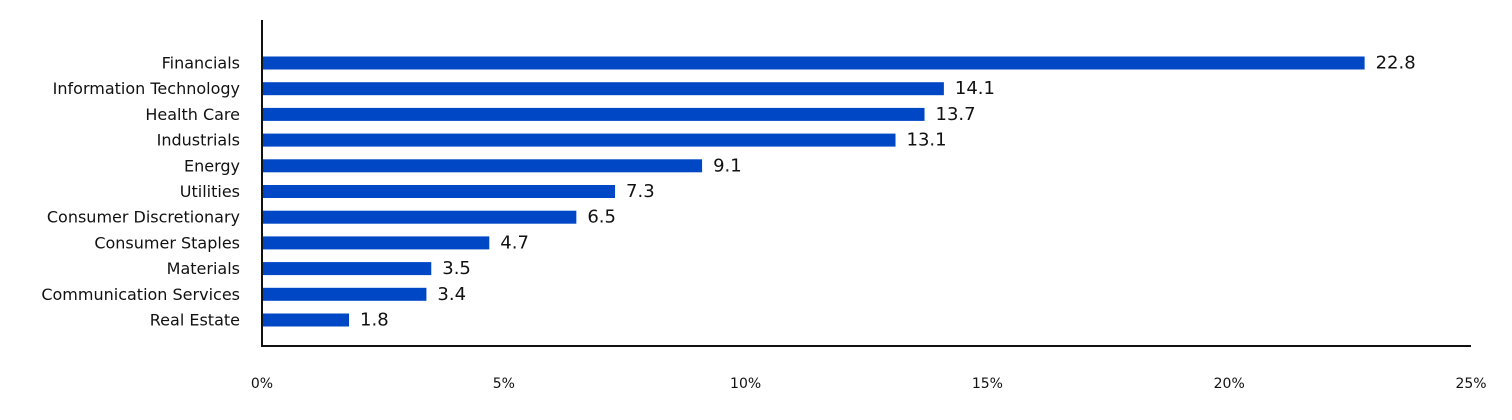  I want to click on bar-industrials, so click(579, 140).